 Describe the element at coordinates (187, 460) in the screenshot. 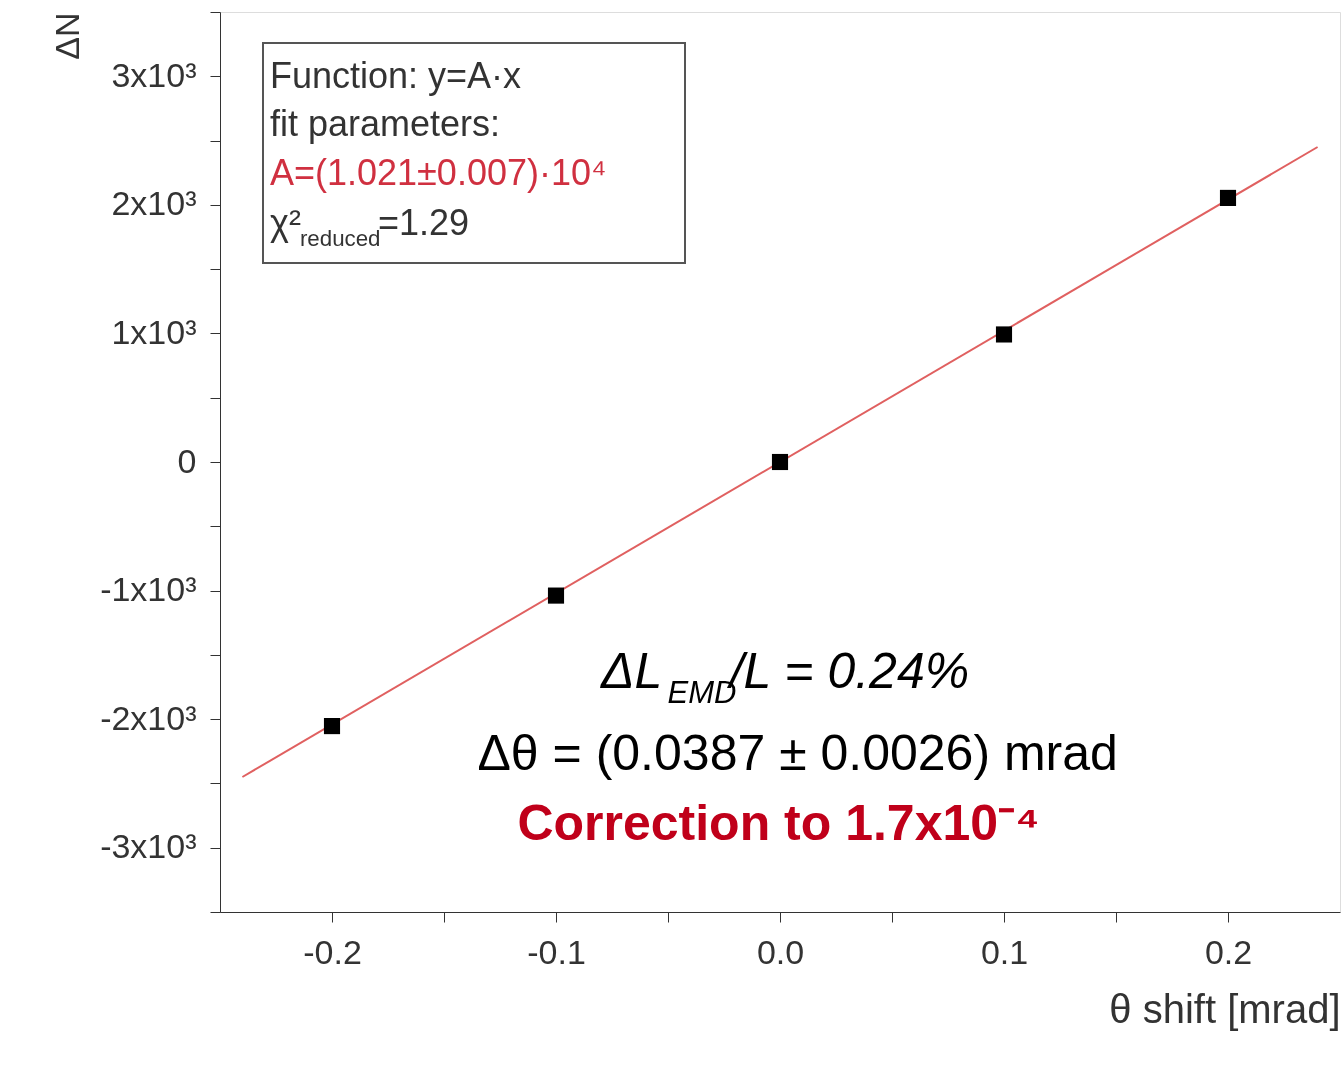

I see `y-tick-label: 0` at that location.